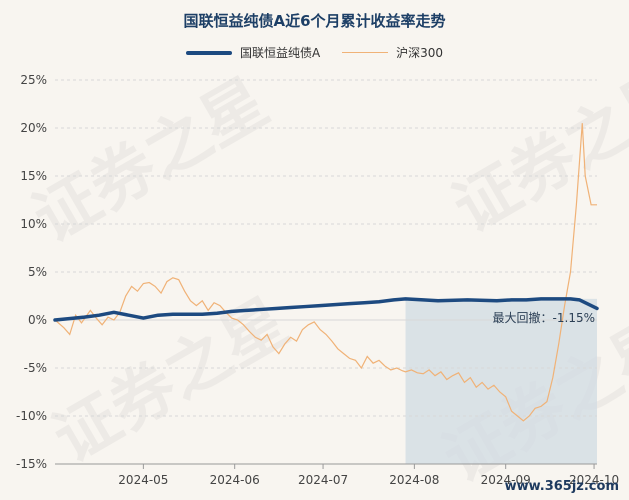 This screenshot has height=500, width=629. What do you see at coordinates (33, 128) in the screenshot?
I see `y-tick-label: 20%` at bounding box center [33, 128].